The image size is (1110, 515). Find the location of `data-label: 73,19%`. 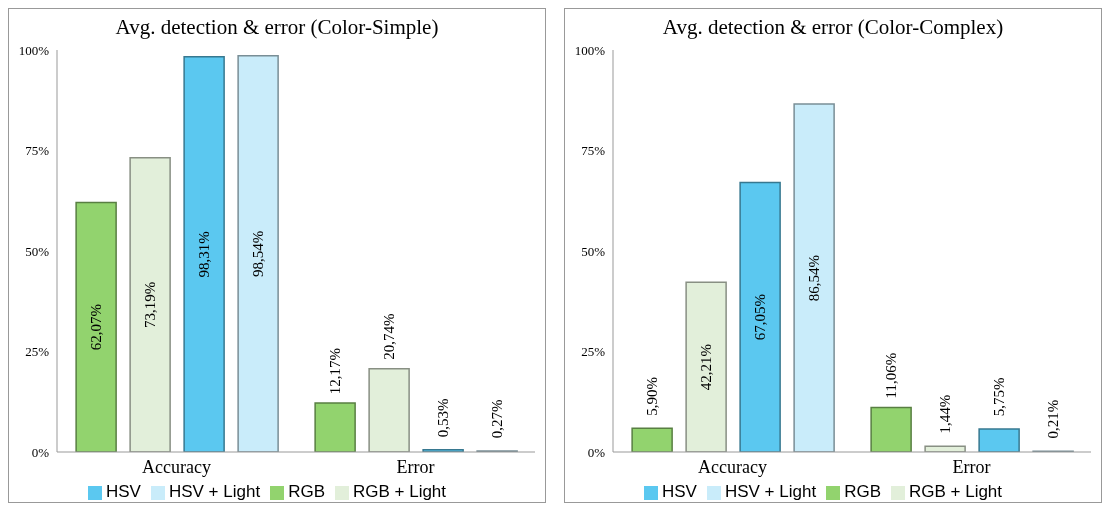

data-label: 73,19% is located at coordinates (150, 305).